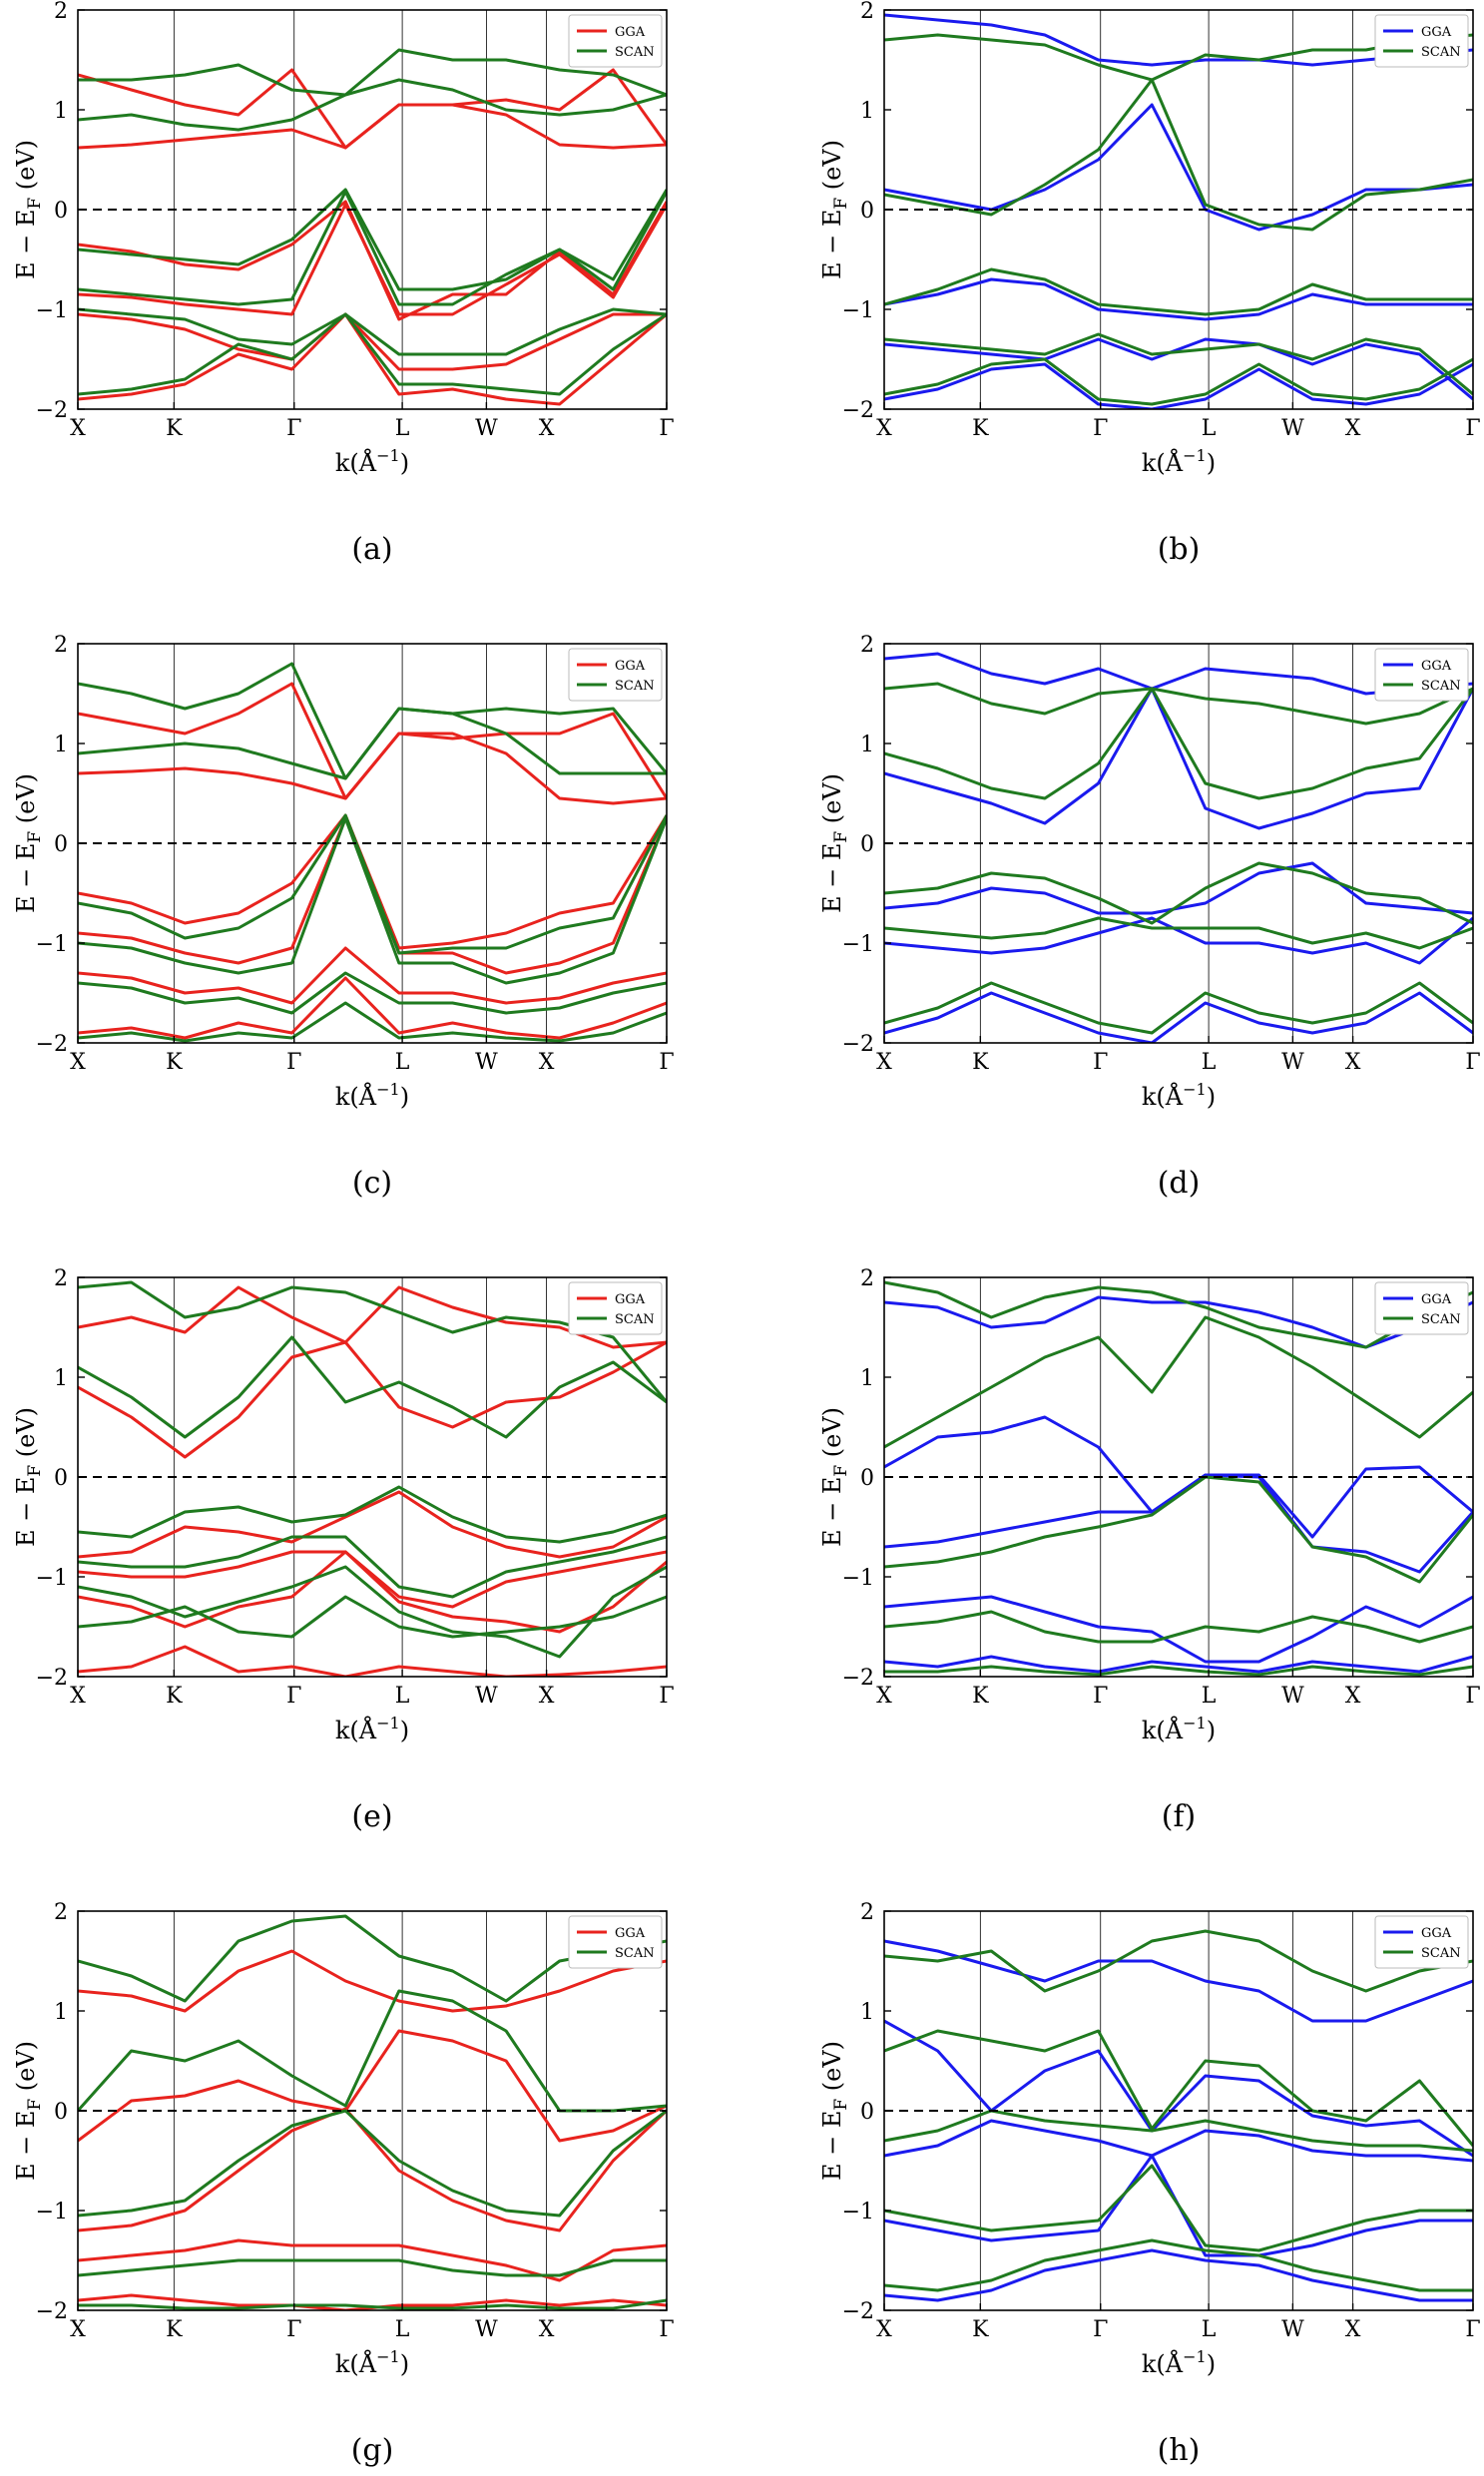  What do you see at coordinates (61, 745) in the screenshot?
I see `y-tick-label: 1` at bounding box center [61, 745].